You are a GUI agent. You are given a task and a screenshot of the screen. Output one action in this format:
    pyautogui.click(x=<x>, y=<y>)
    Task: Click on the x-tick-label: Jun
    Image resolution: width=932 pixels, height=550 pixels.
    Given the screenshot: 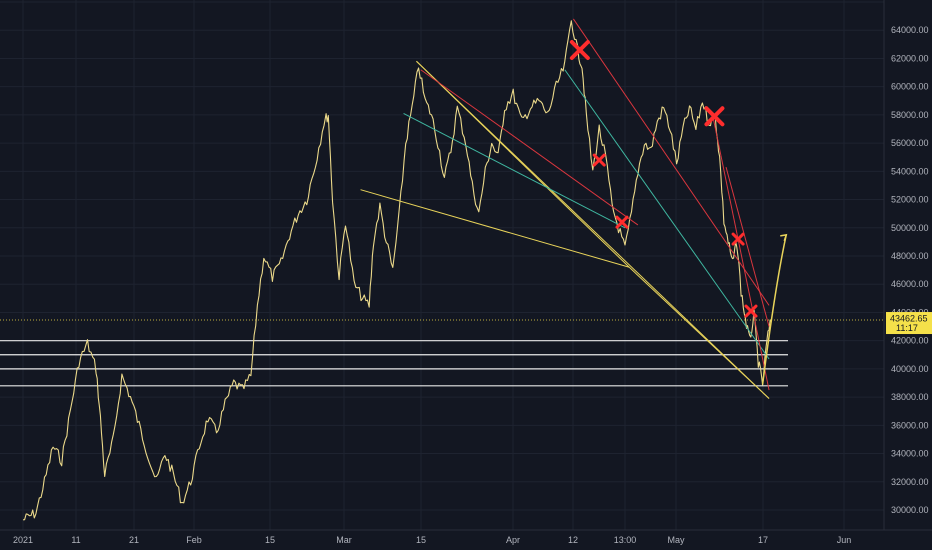 What is the action you would take?
    pyautogui.click(x=844, y=540)
    